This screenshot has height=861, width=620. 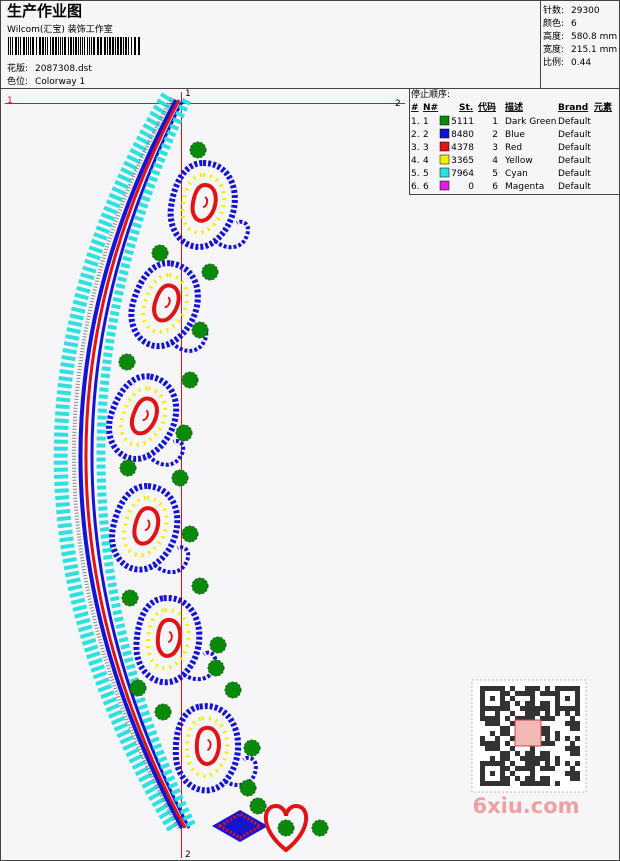 What do you see at coordinates (466, 108) in the screenshot?
I see `column-header: St.` at bounding box center [466, 108].